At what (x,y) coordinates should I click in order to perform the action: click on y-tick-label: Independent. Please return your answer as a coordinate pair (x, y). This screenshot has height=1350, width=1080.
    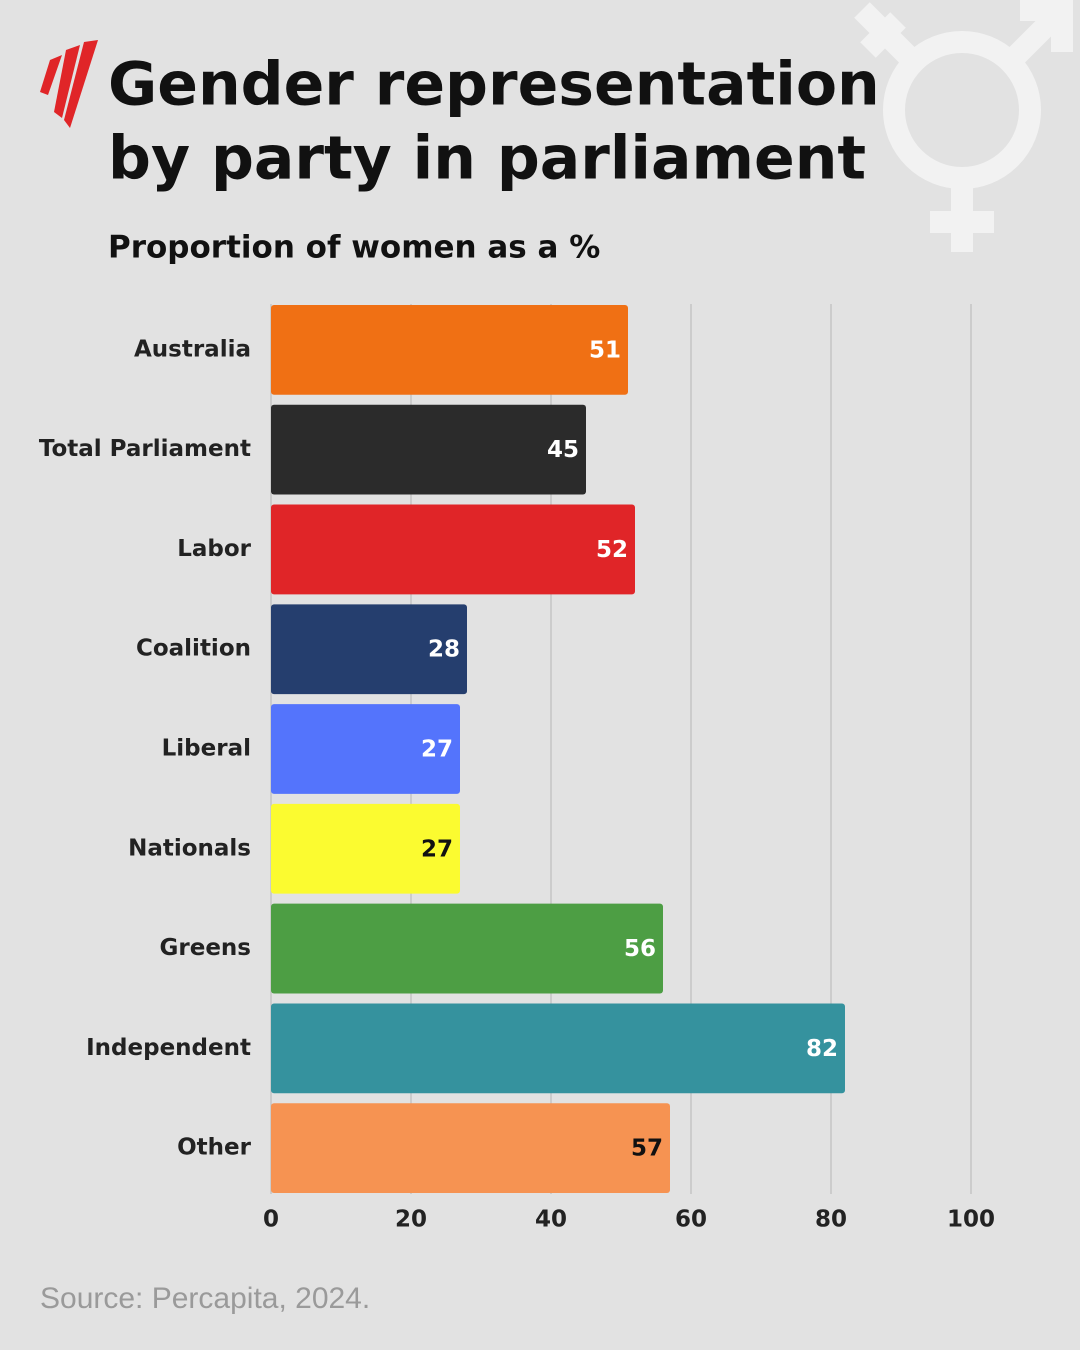
    Looking at the image, I should click on (168, 1048).